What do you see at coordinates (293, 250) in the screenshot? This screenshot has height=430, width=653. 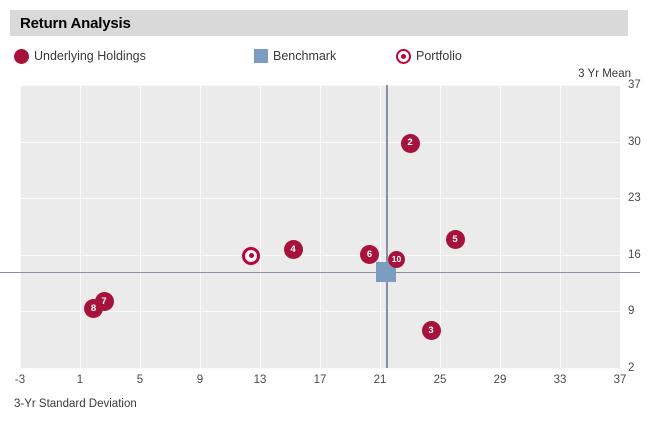 I see `holding-bubble: 4` at bounding box center [293, 250].